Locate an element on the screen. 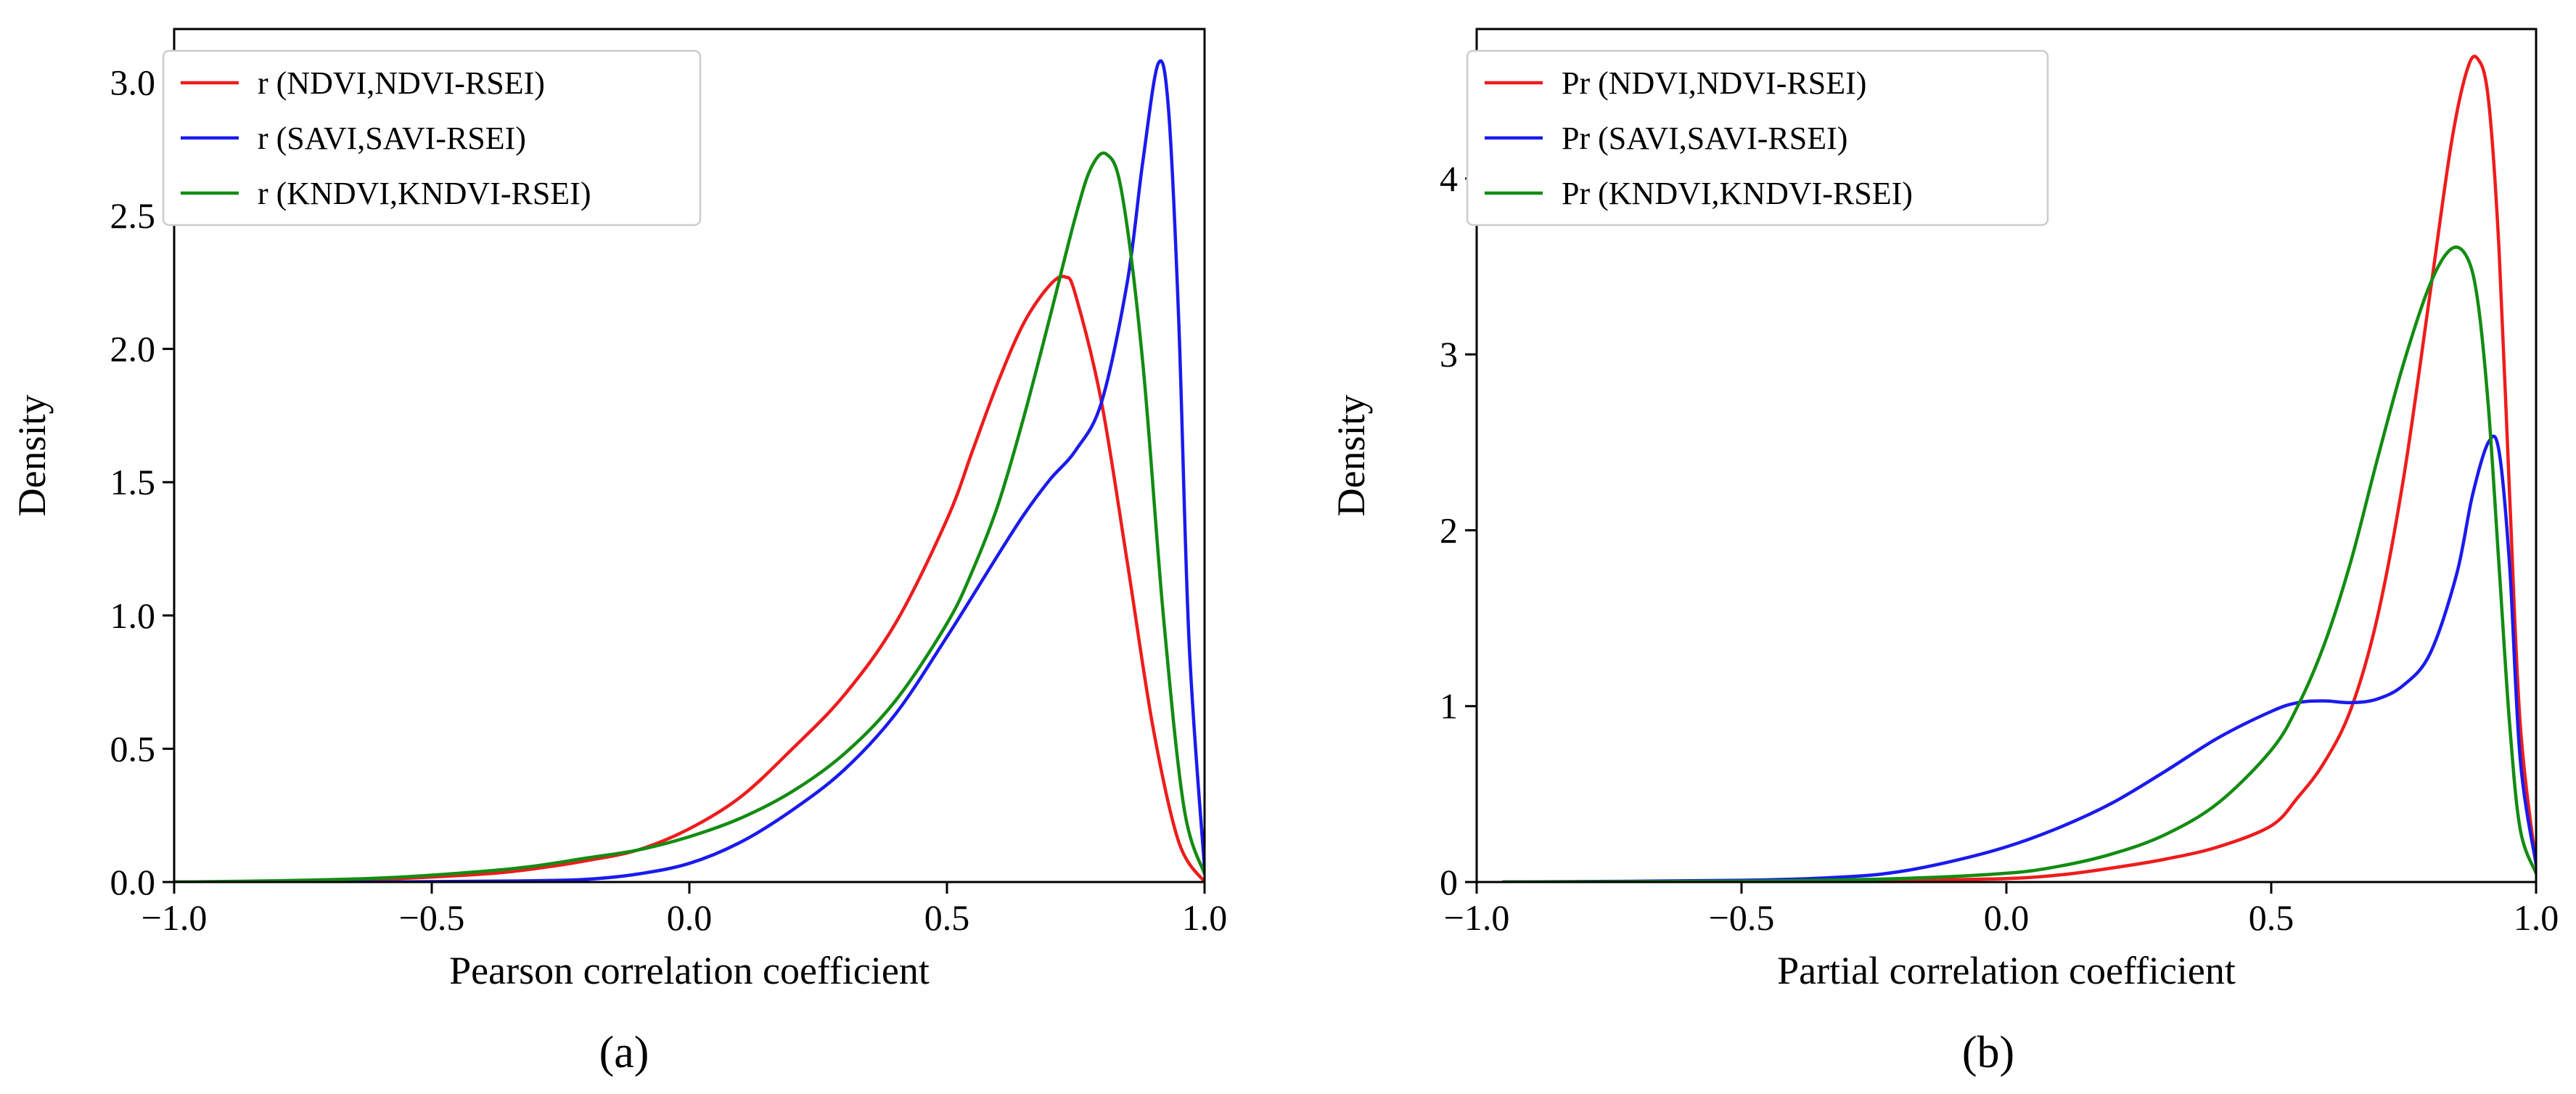 This screenshot has width=2576, height=1094. y-tick-label: 1.5 is located at coordinates (133, 482).